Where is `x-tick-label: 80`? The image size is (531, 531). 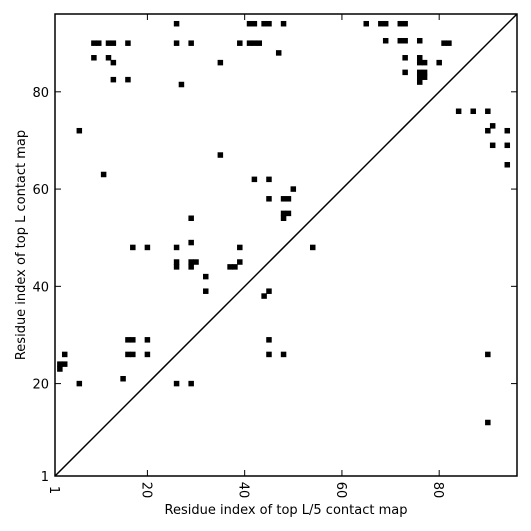 x-tick-label: 80 is located at coordinates (437, 490).